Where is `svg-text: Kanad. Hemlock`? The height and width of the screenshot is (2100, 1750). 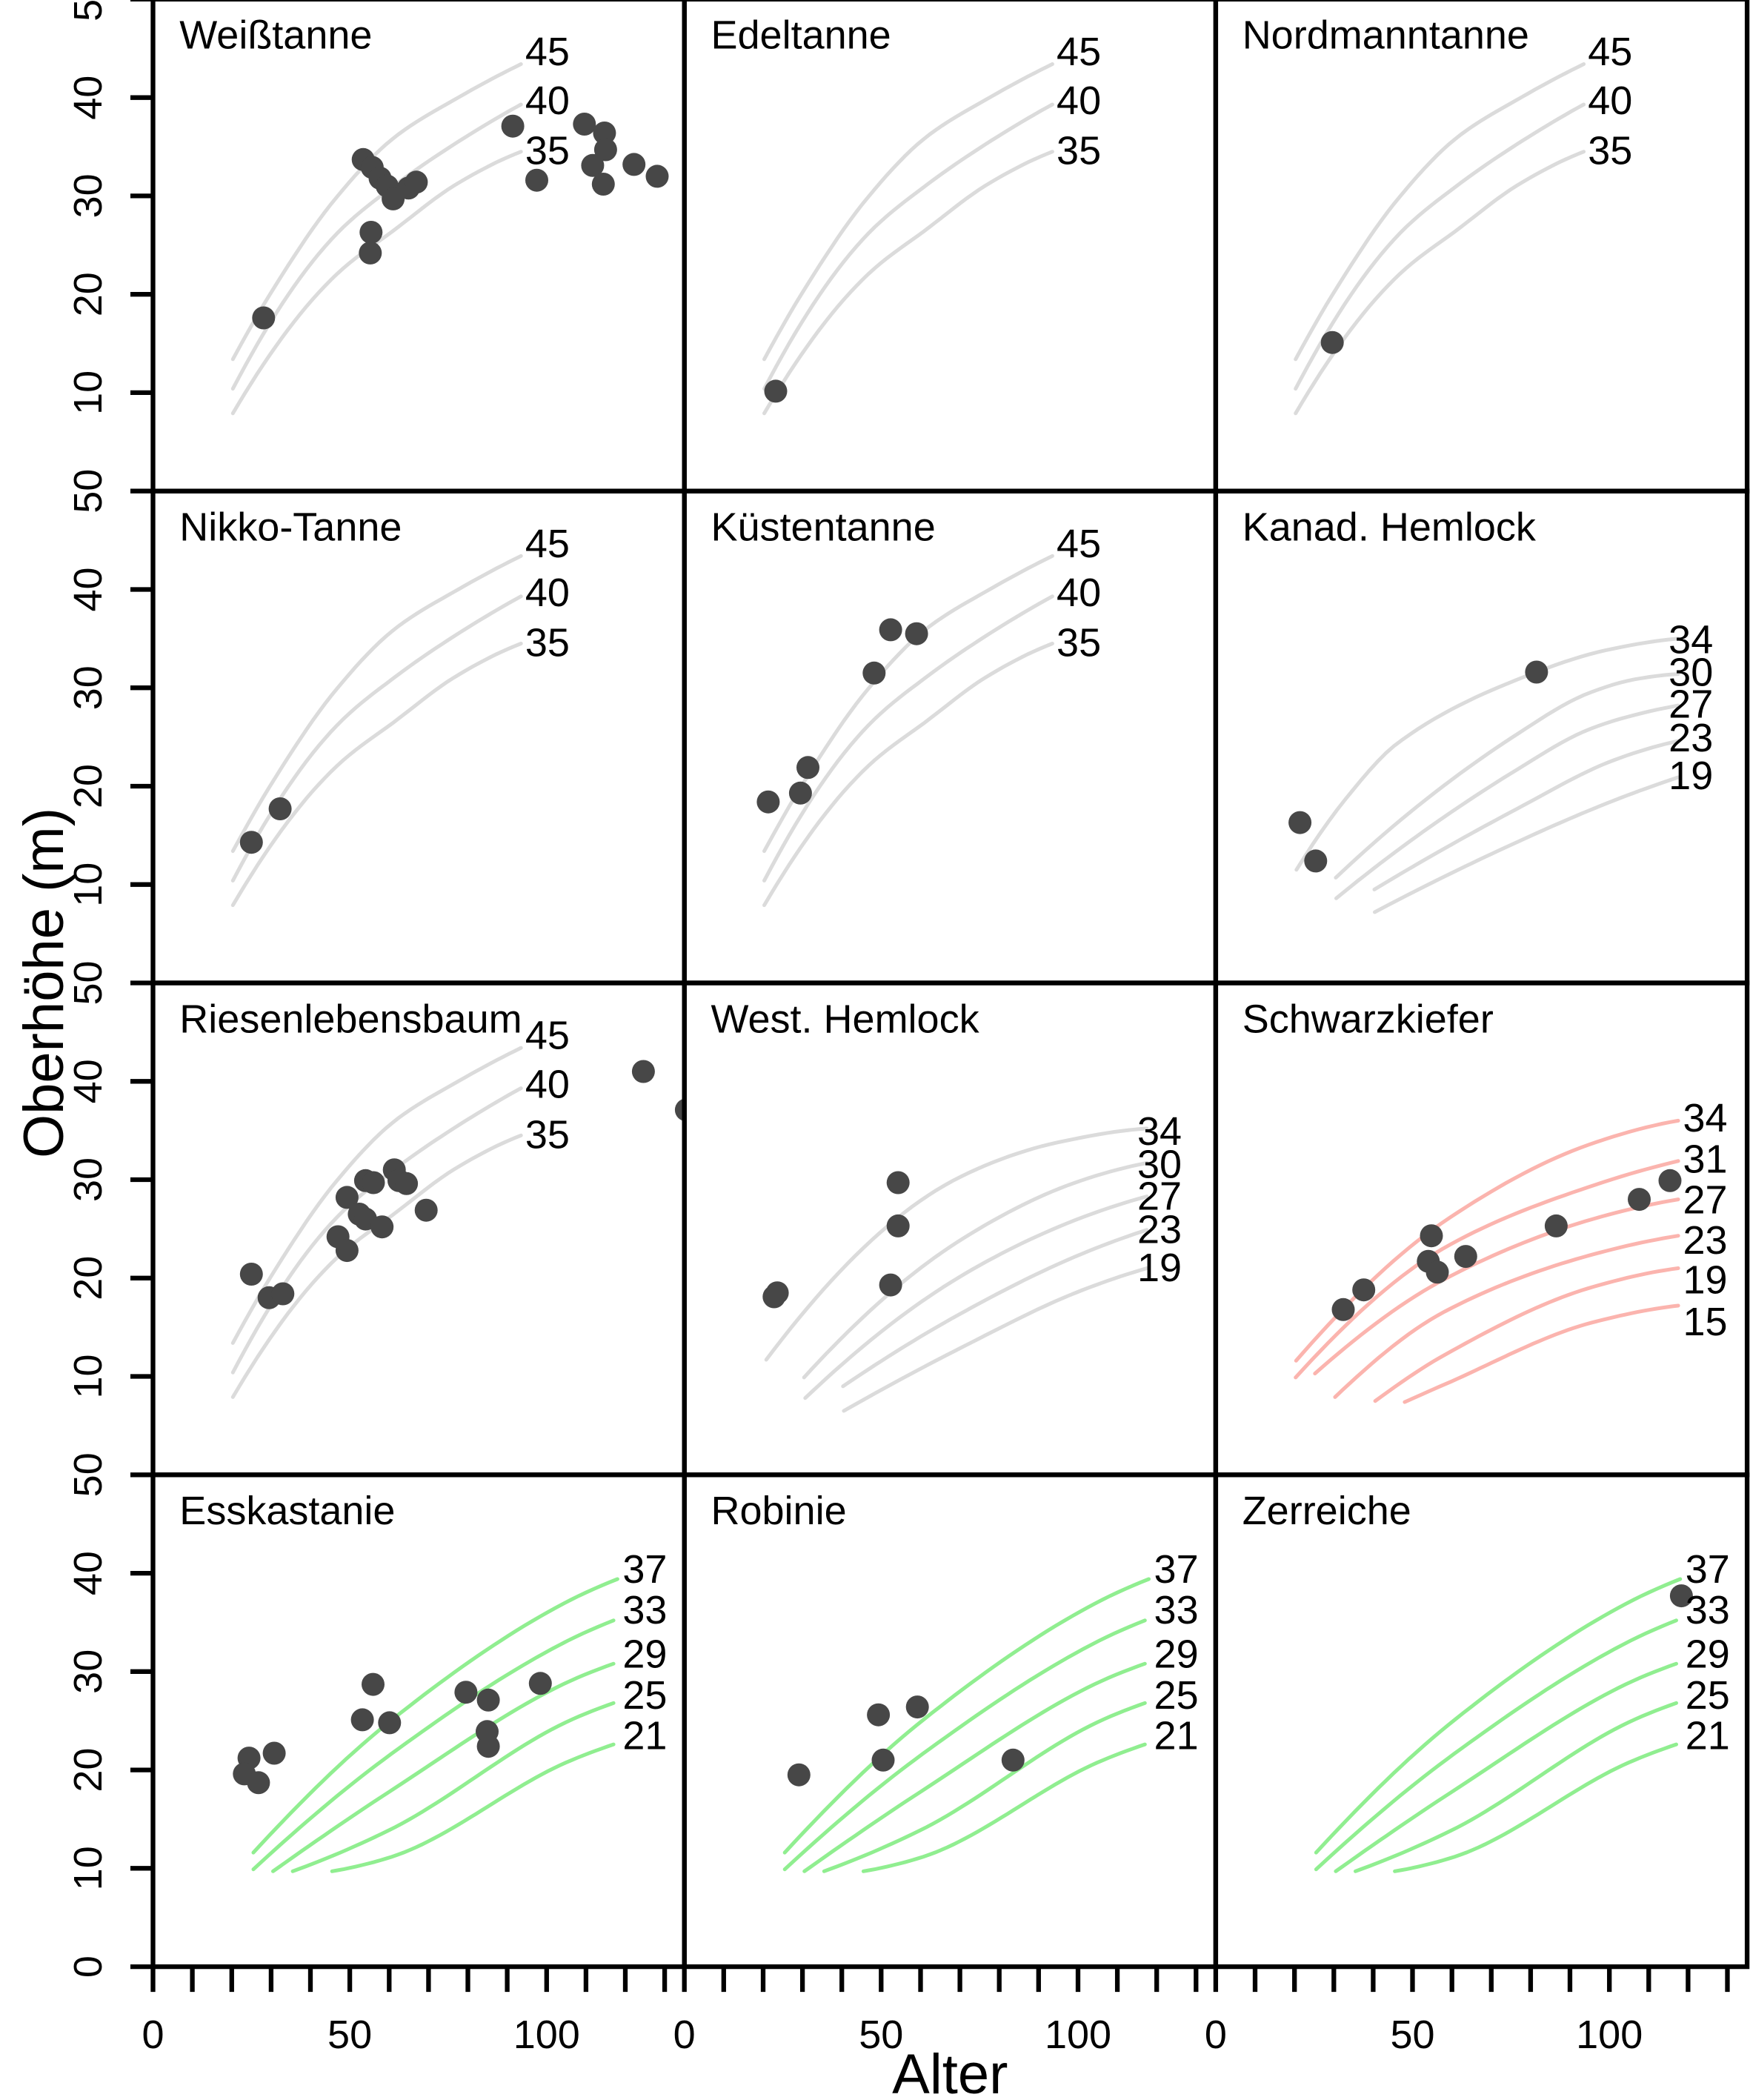
svg-text: Kanad. Hemlock is located at coordinates (1389, 527).